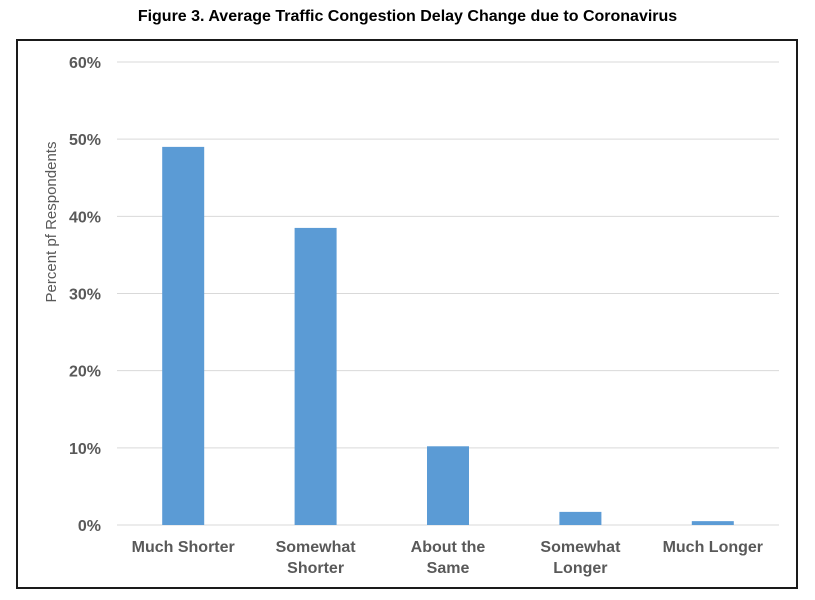 Image resolution: width=815 pixels, height=600 pixels. Describe the element at coordinates (89, 526) in the screenshot. I see `y-tick-label: 0%` at that location.